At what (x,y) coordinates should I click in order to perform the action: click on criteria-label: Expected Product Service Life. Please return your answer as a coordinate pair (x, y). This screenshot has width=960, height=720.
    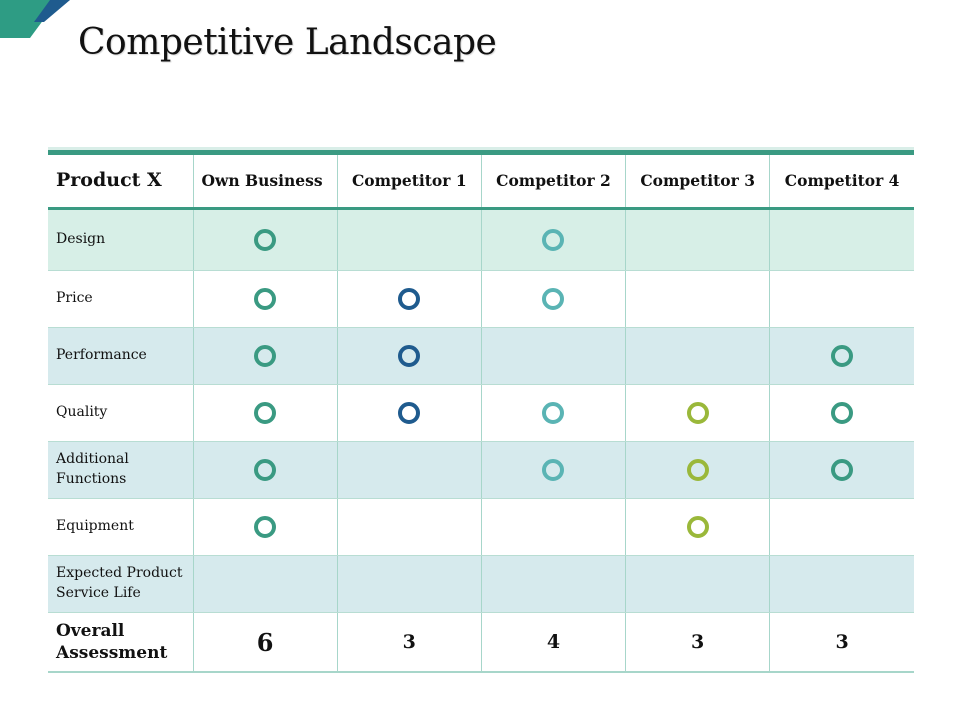
    Looking at the image, I should click on (121, 584).